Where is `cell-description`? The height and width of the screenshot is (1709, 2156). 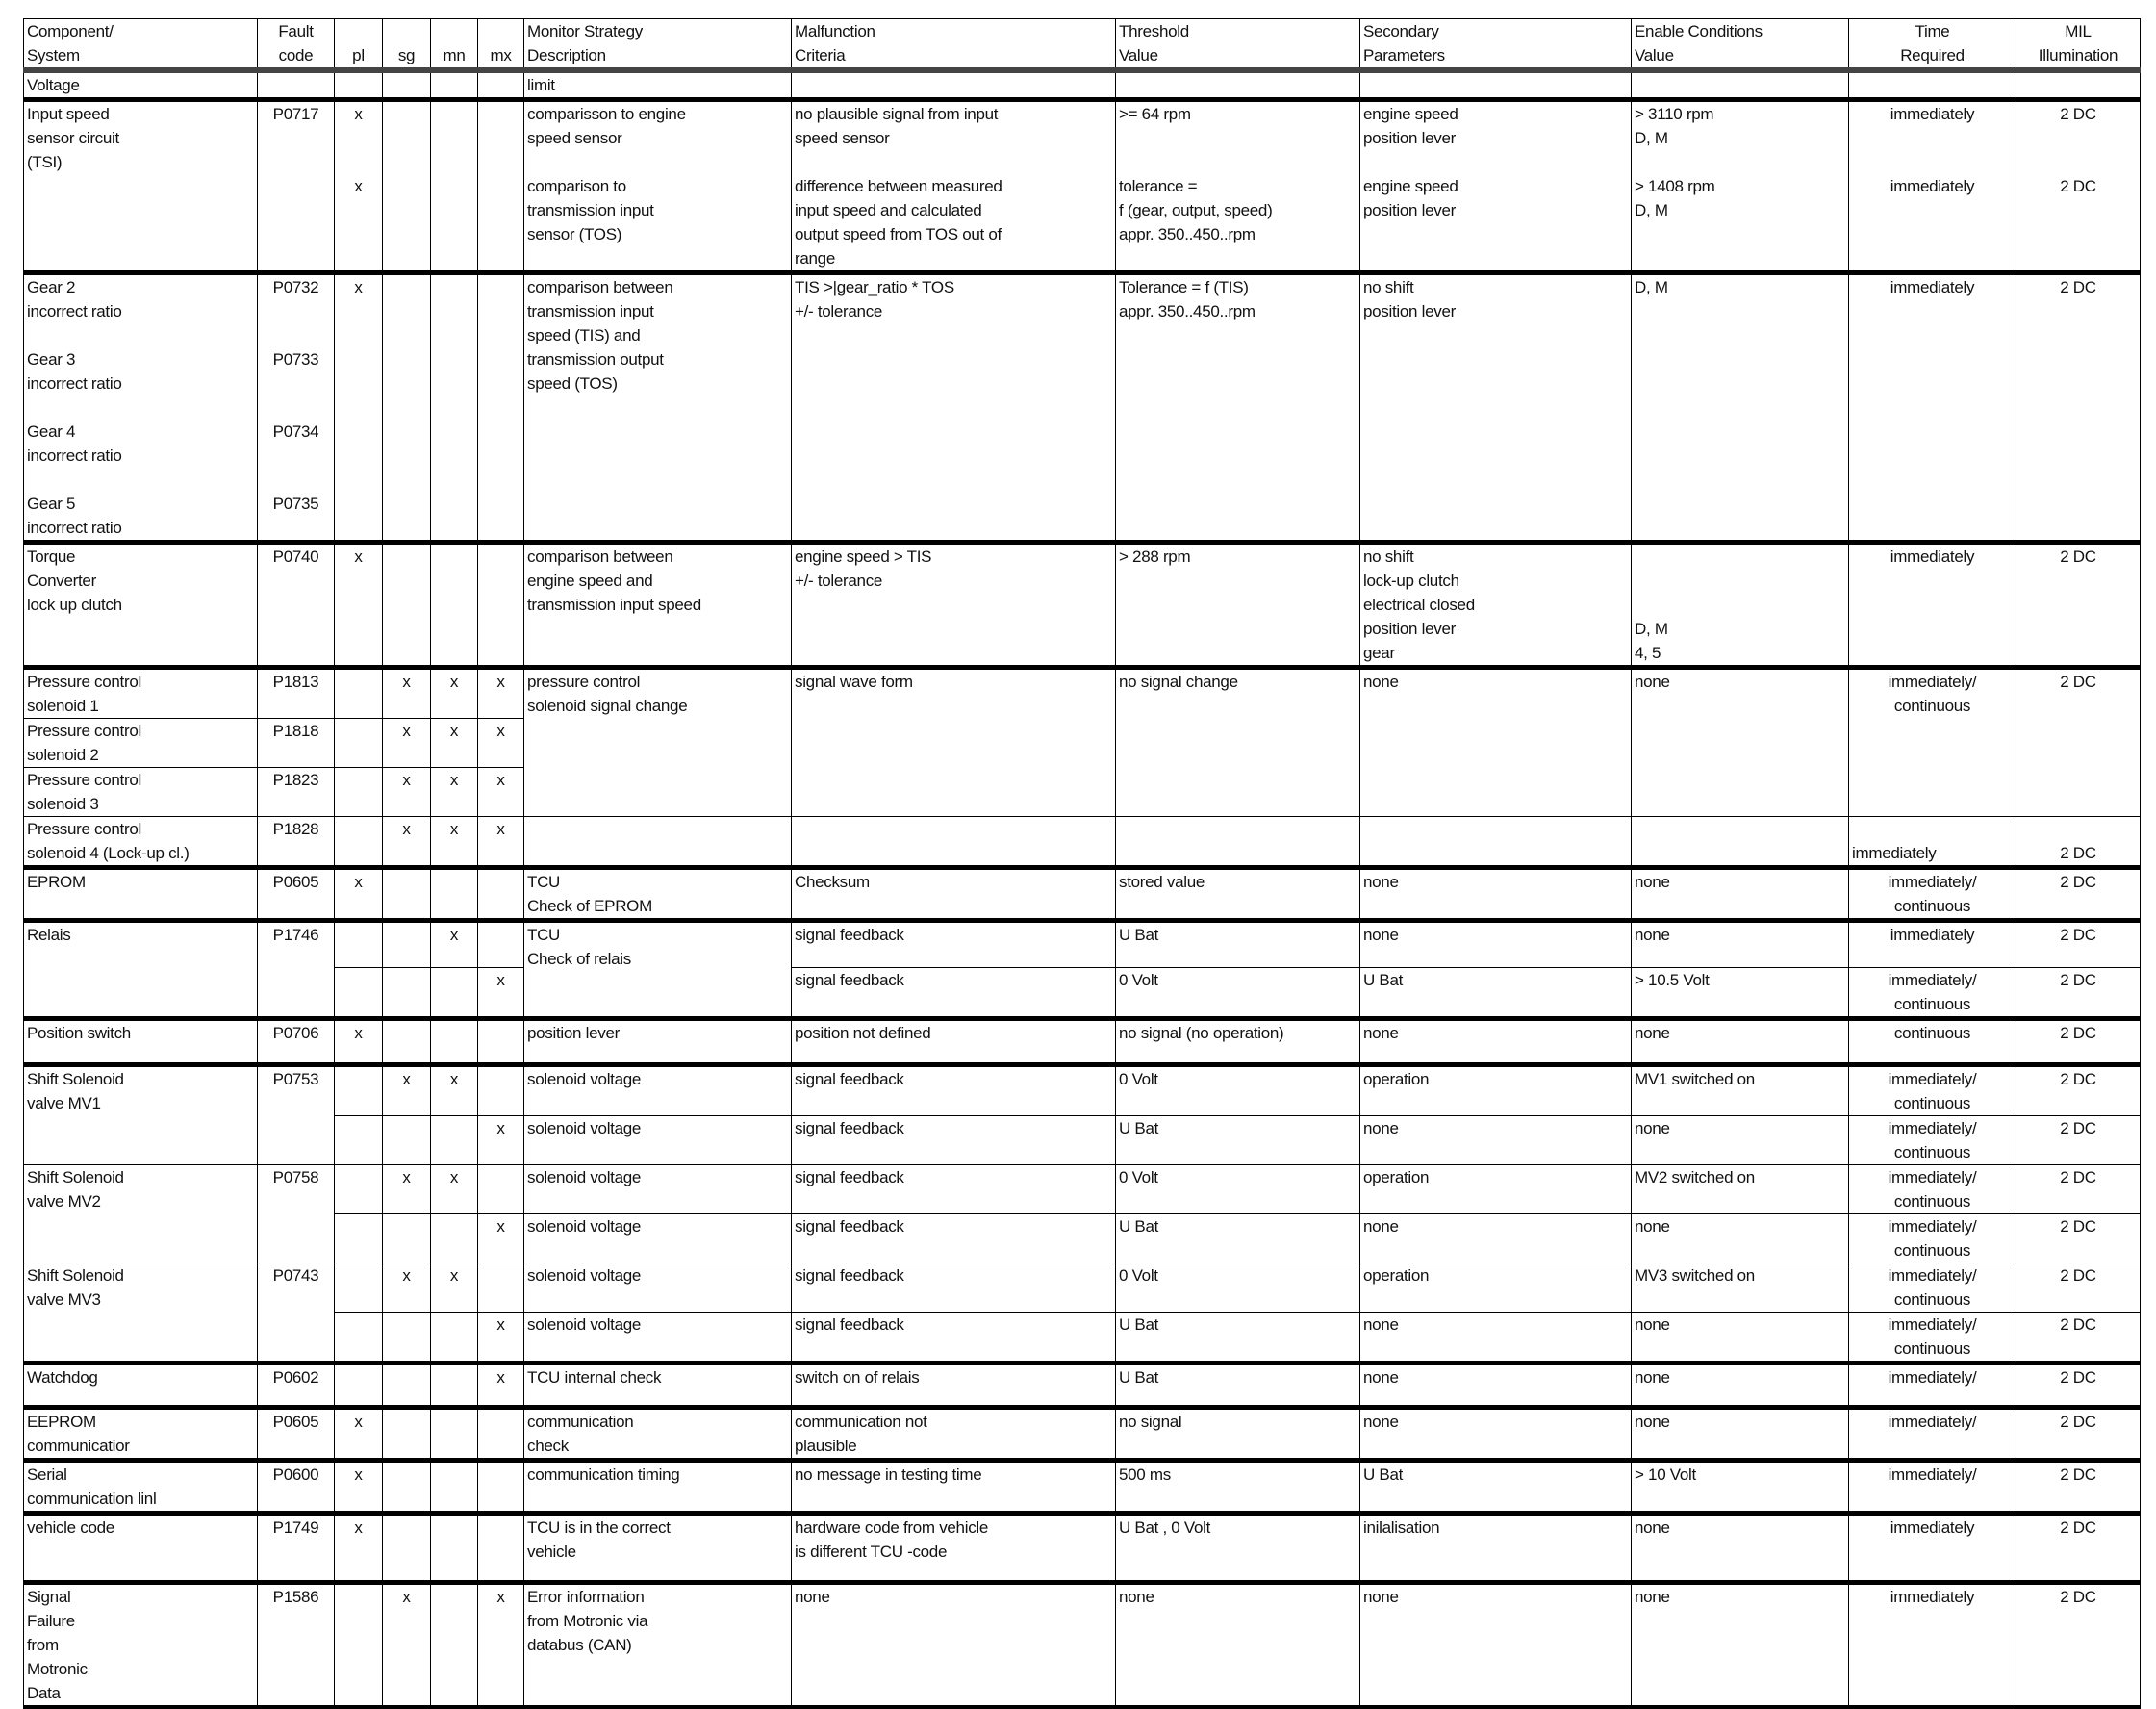
cell-description is located at coordinates (657, 842).